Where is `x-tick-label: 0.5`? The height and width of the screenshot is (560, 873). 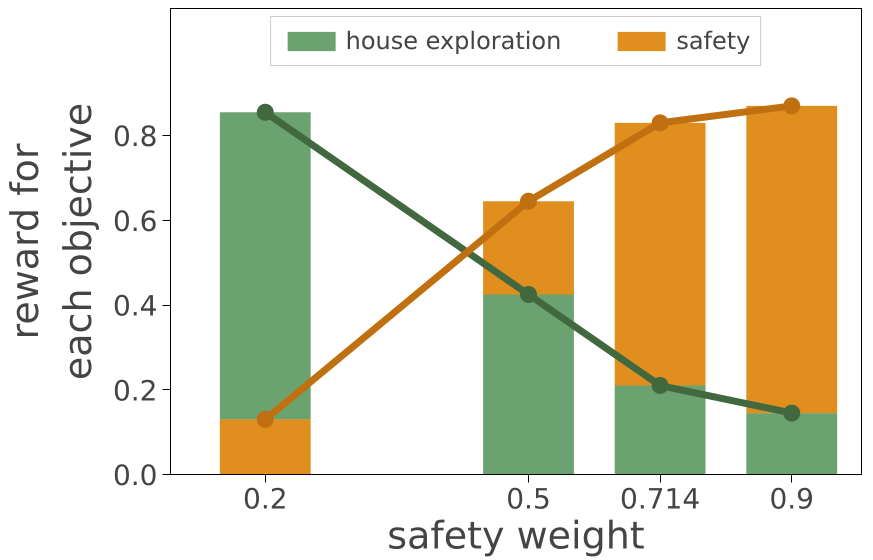 x-tick-label: 0.5 is located at coordinates (528, 499).